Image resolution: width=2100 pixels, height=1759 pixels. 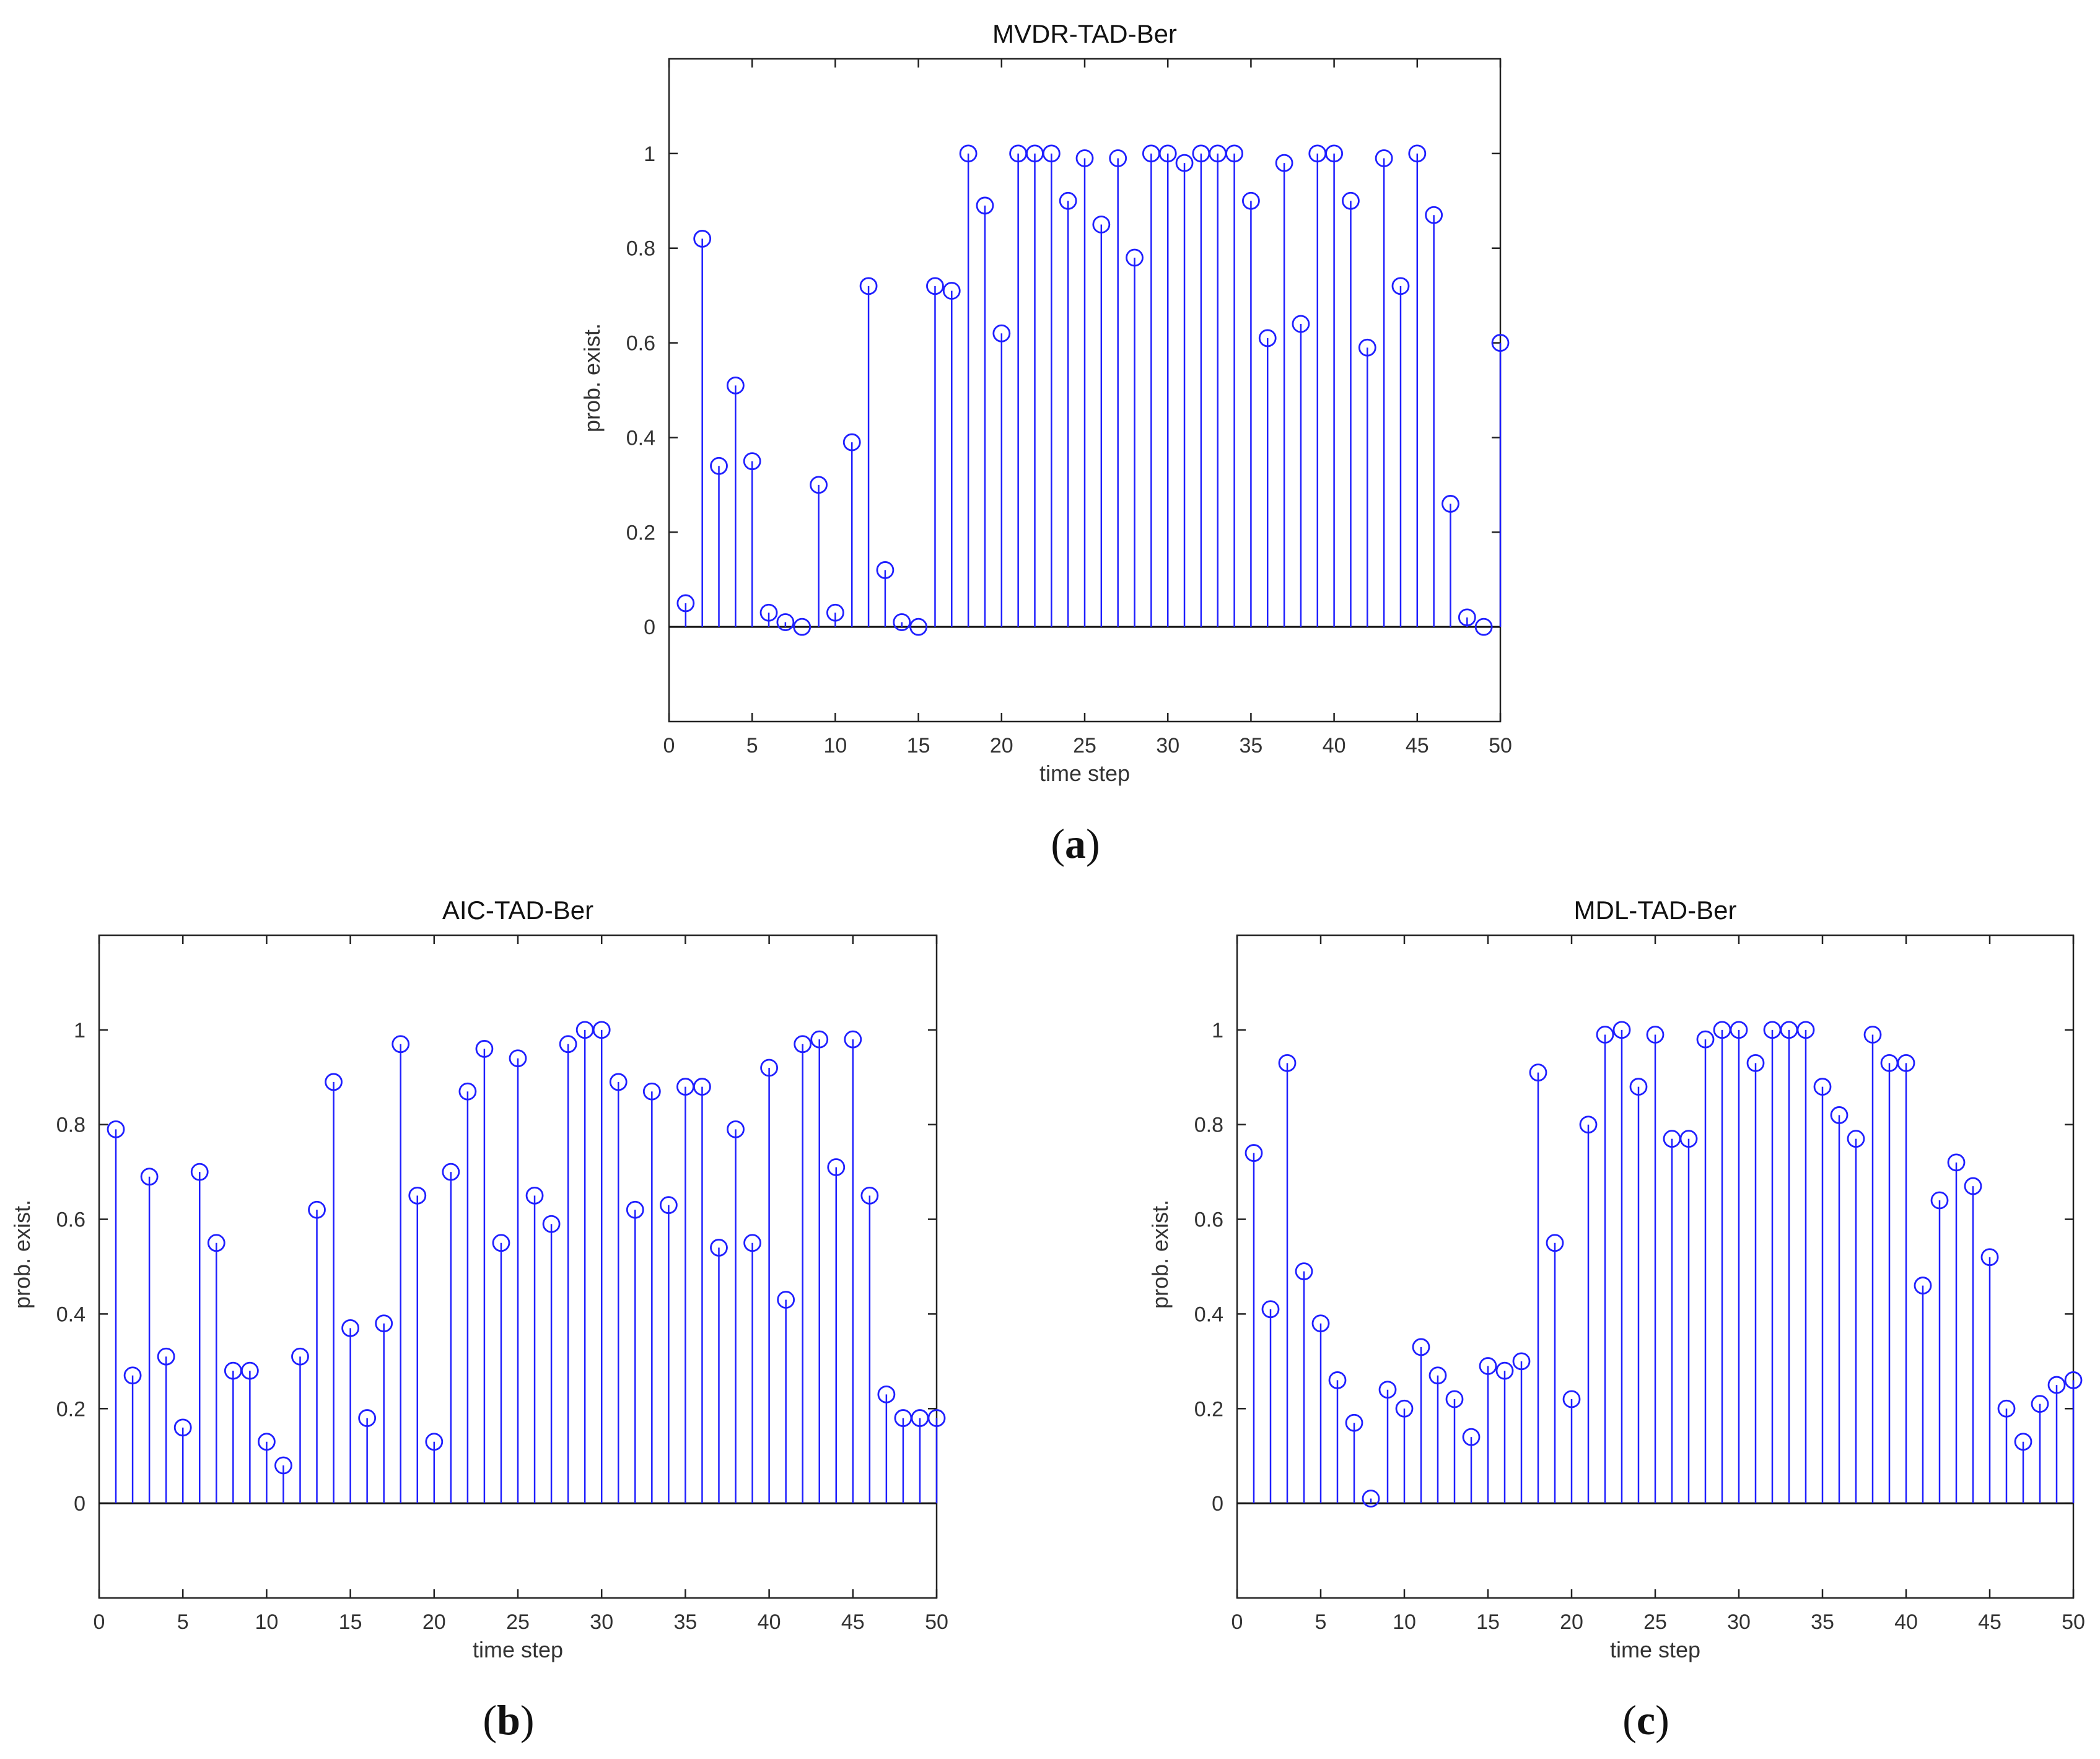 What do you see at coordinates (508, 1720) in the screenshot?
I see `panel-caption: (b)` at bounding box center [508, 1720].